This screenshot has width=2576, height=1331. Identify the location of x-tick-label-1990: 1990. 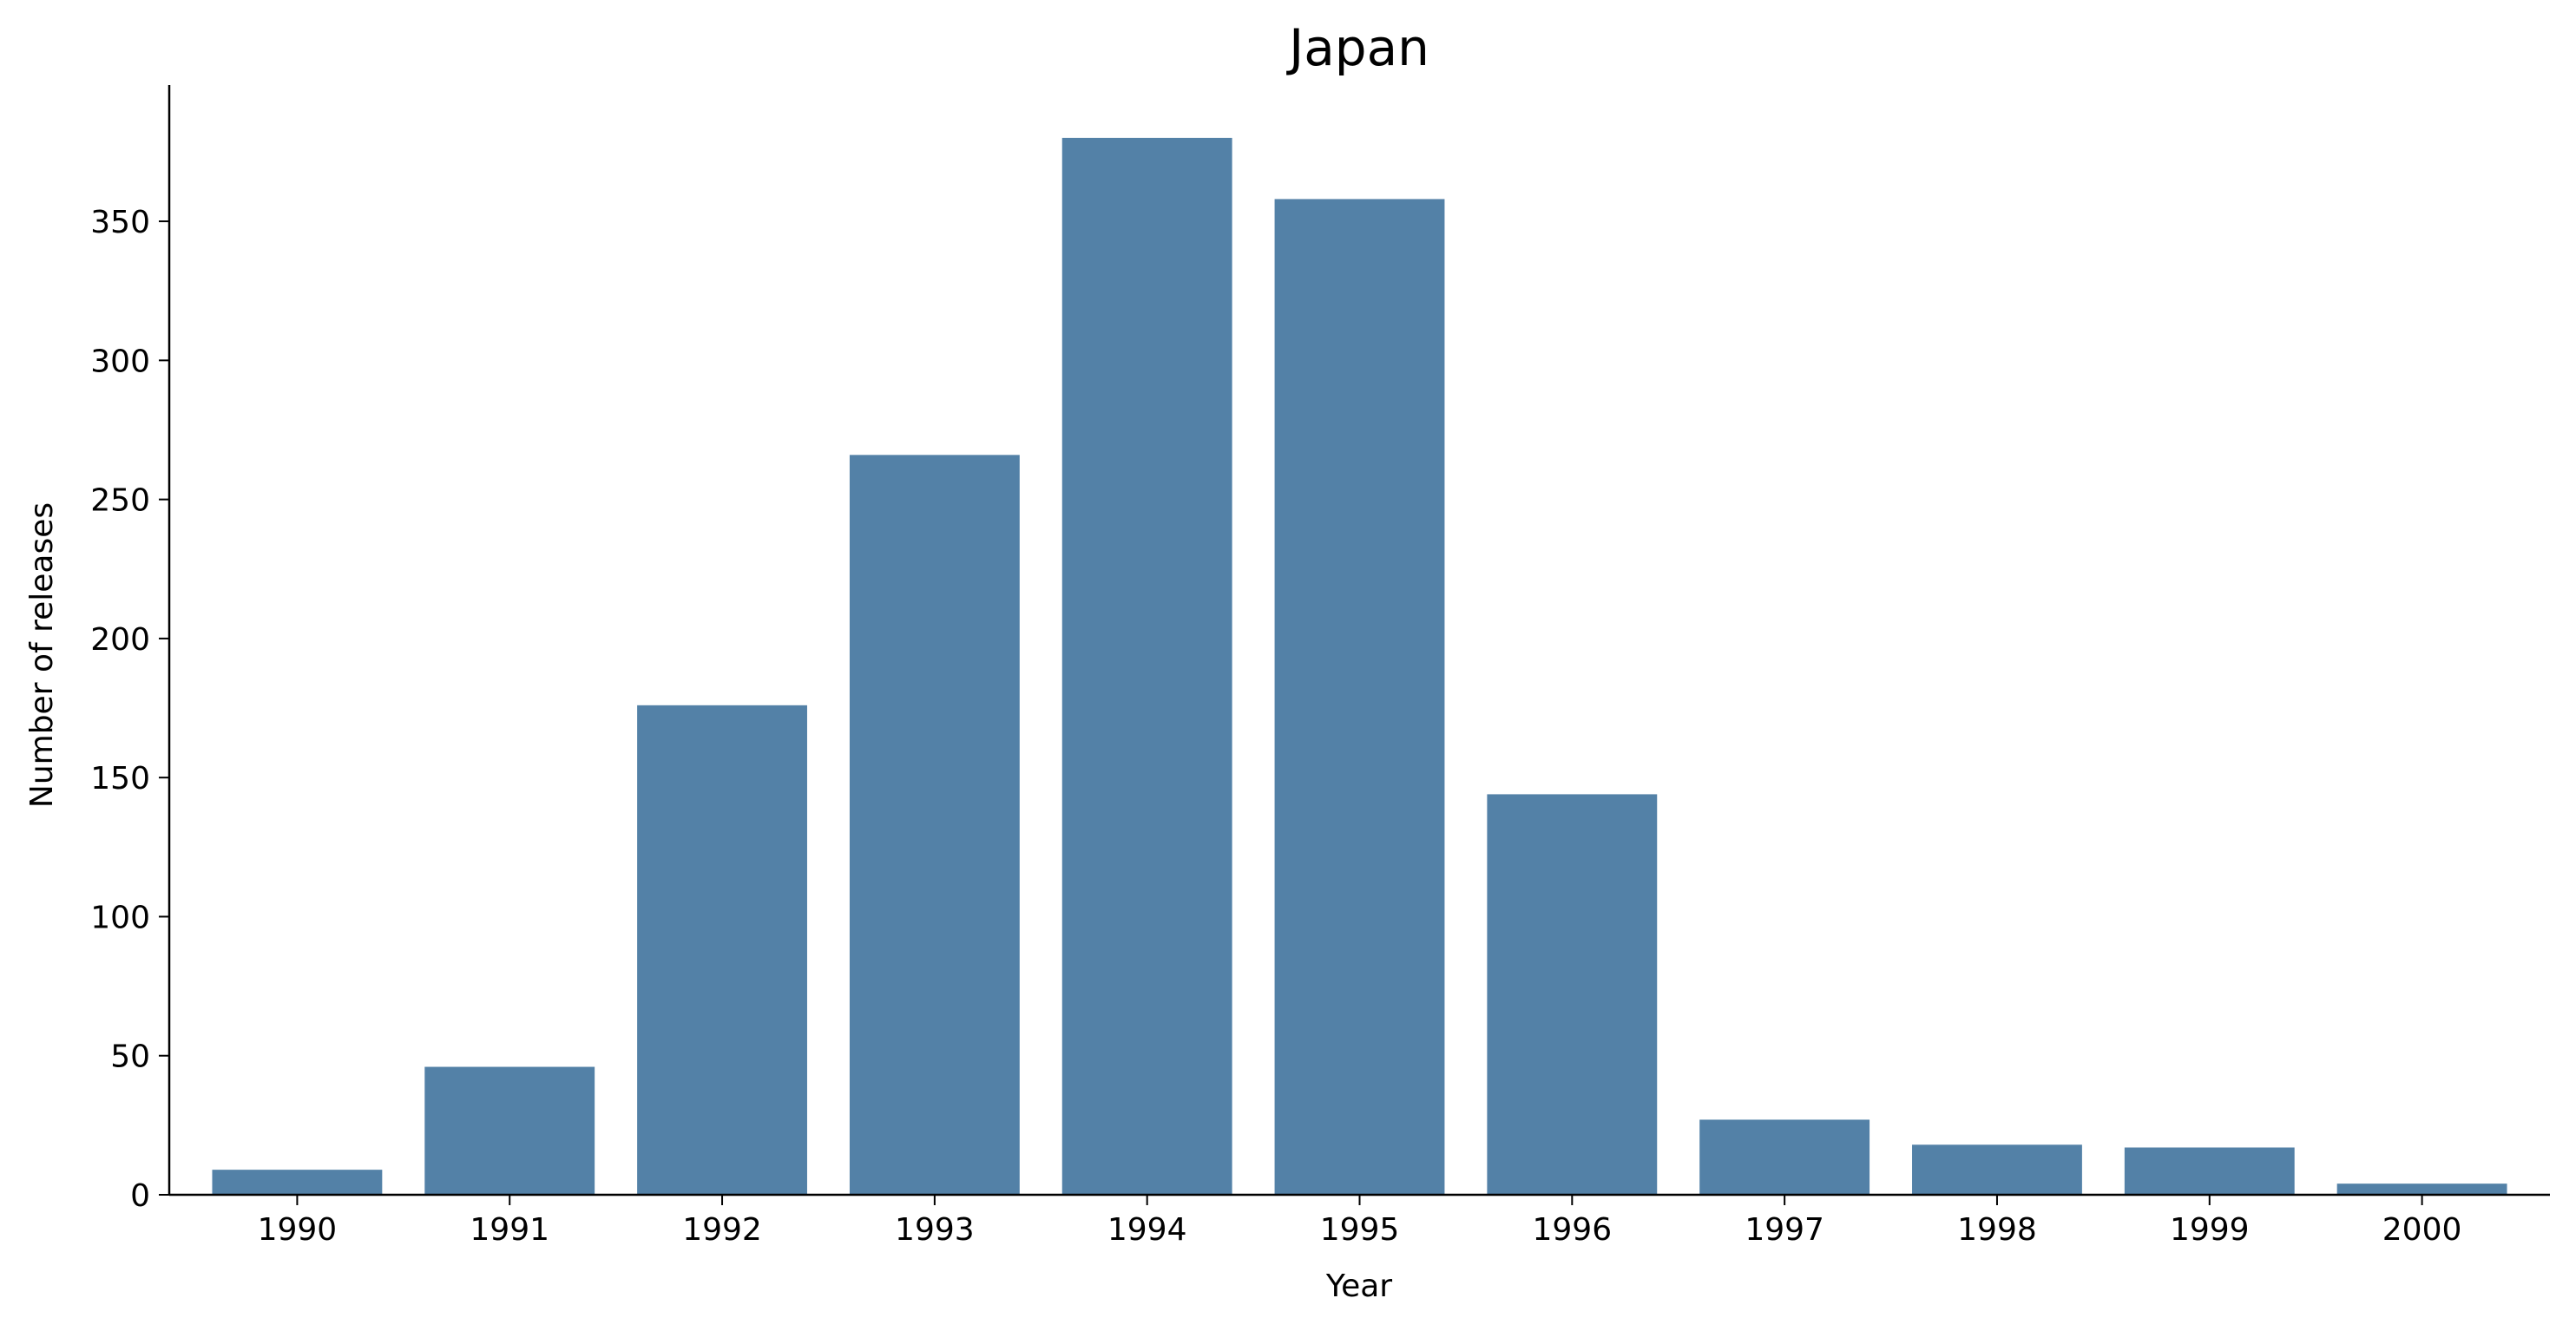
(298, 1230).